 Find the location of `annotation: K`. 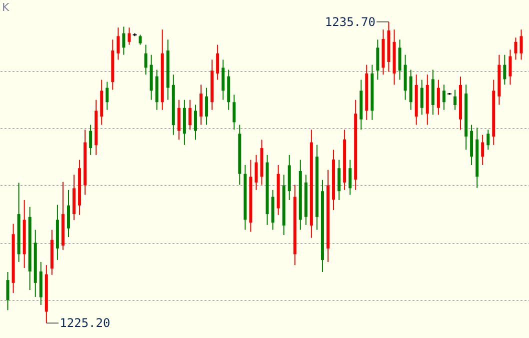

annotation: K is located at coordinates (6, 7).